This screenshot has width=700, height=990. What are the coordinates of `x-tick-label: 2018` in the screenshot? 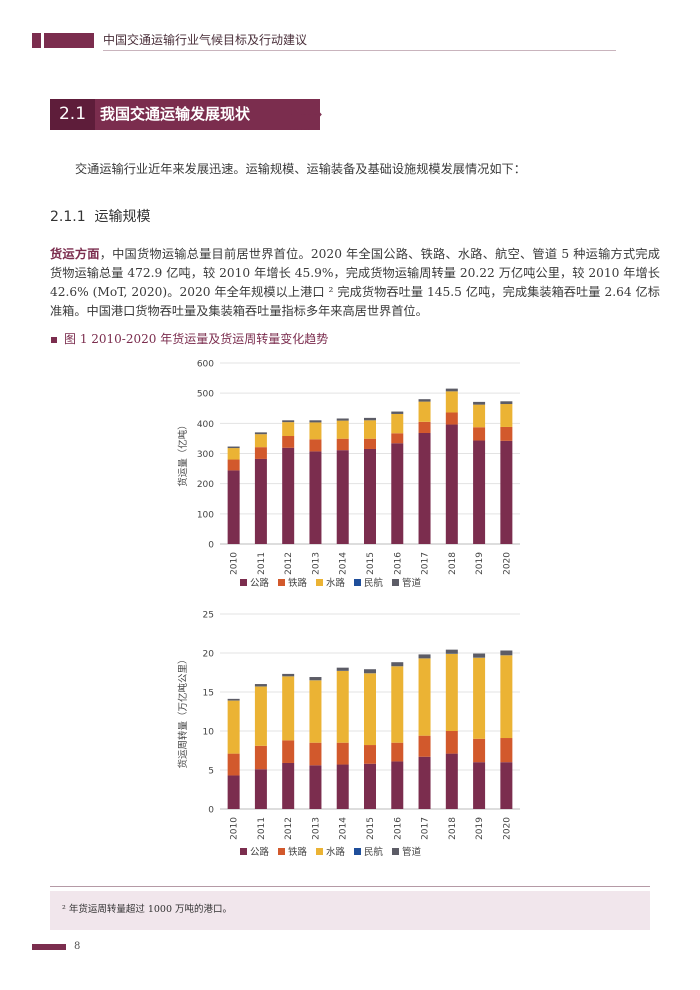 It's located at (453, 828).